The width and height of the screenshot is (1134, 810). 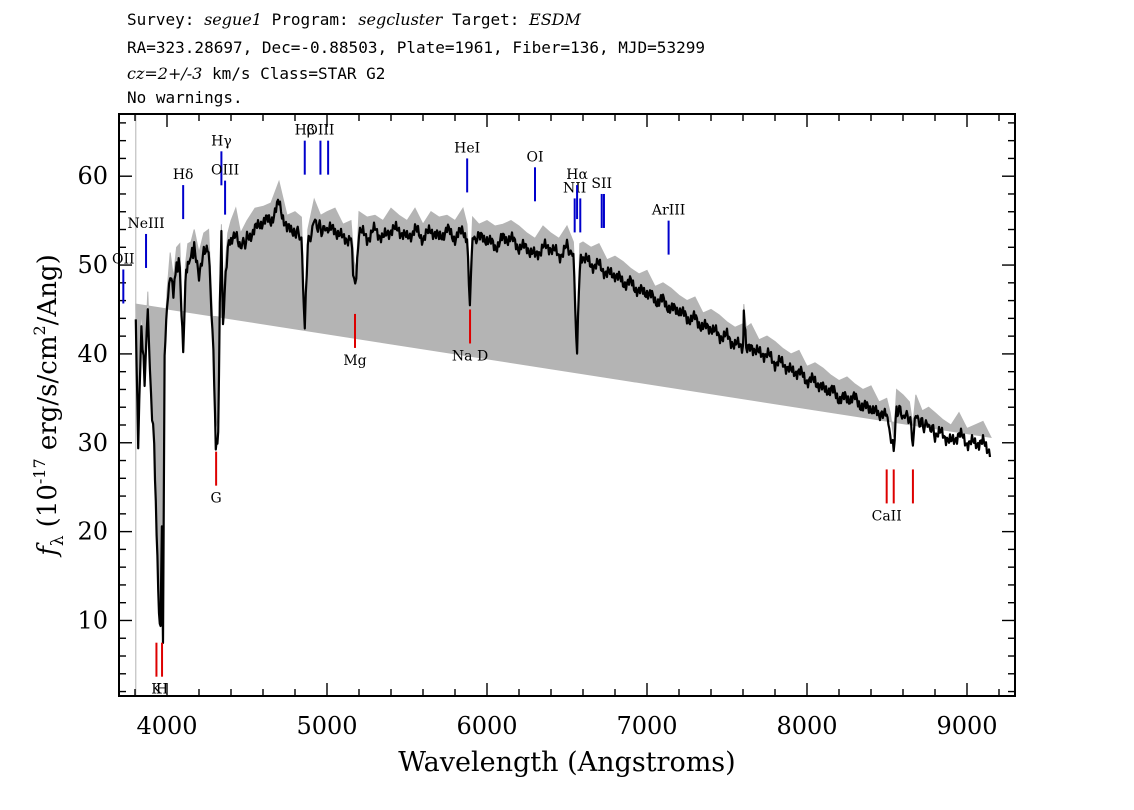 I want to click on line-label: SII, so click(x=601, y=184).